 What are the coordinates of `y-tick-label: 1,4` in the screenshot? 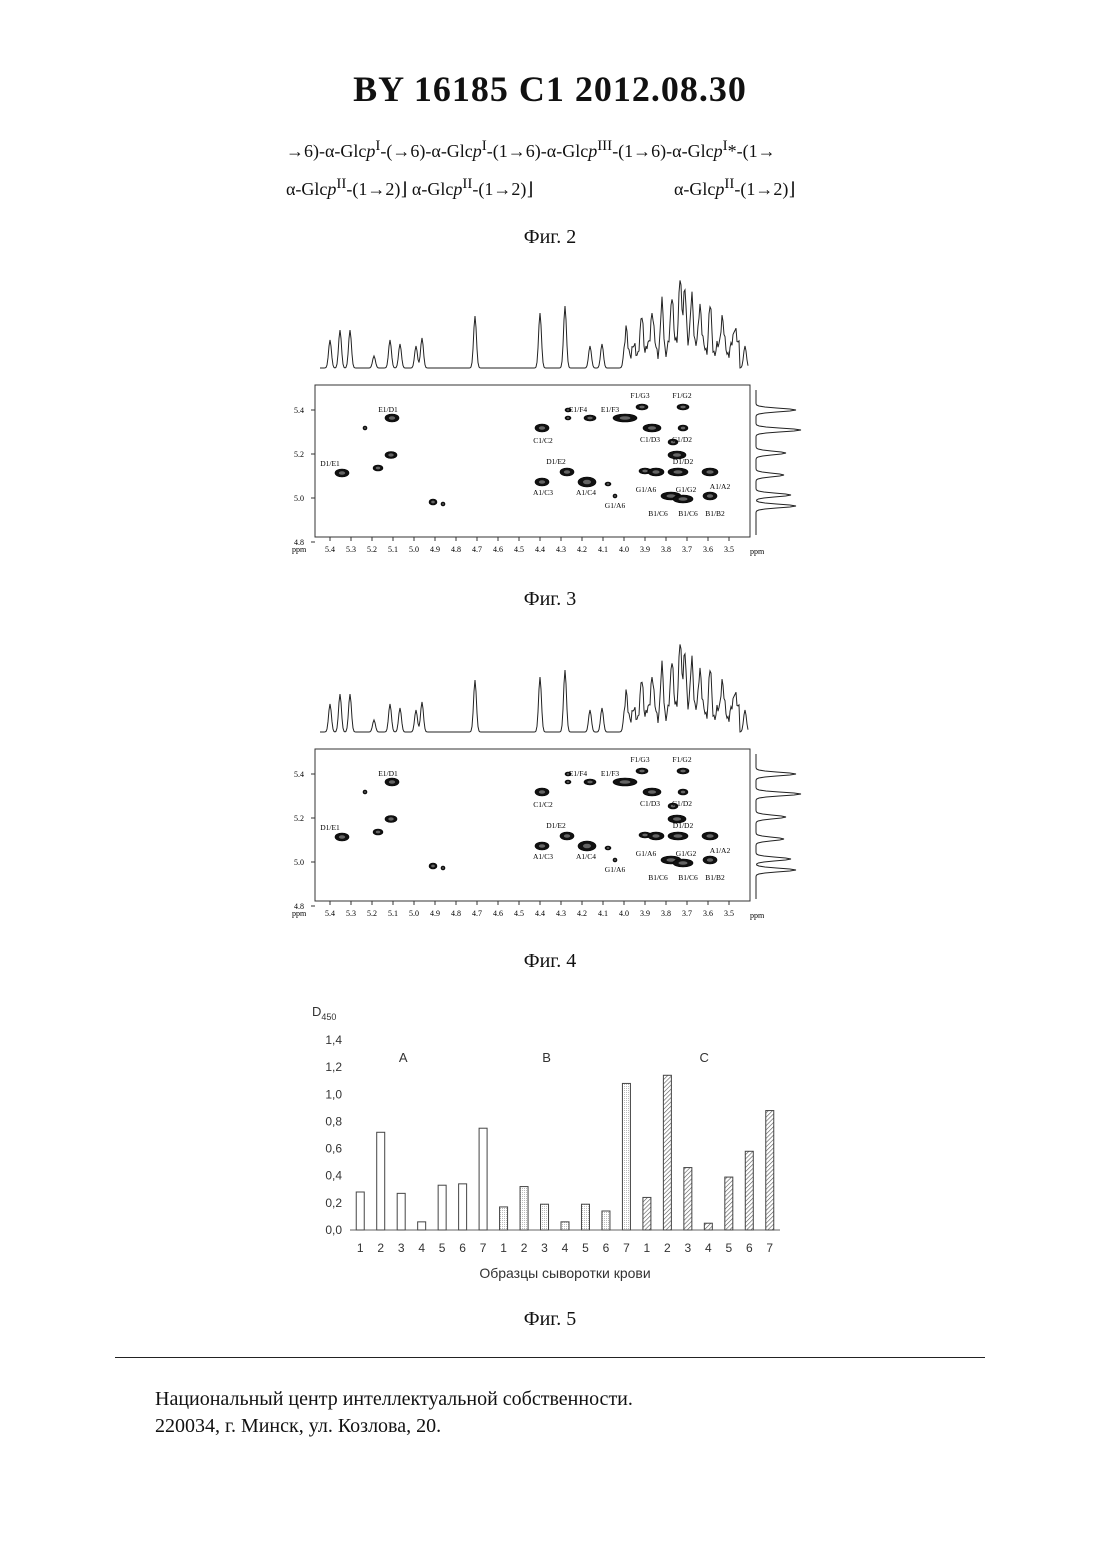 It's located at (333, 1040).